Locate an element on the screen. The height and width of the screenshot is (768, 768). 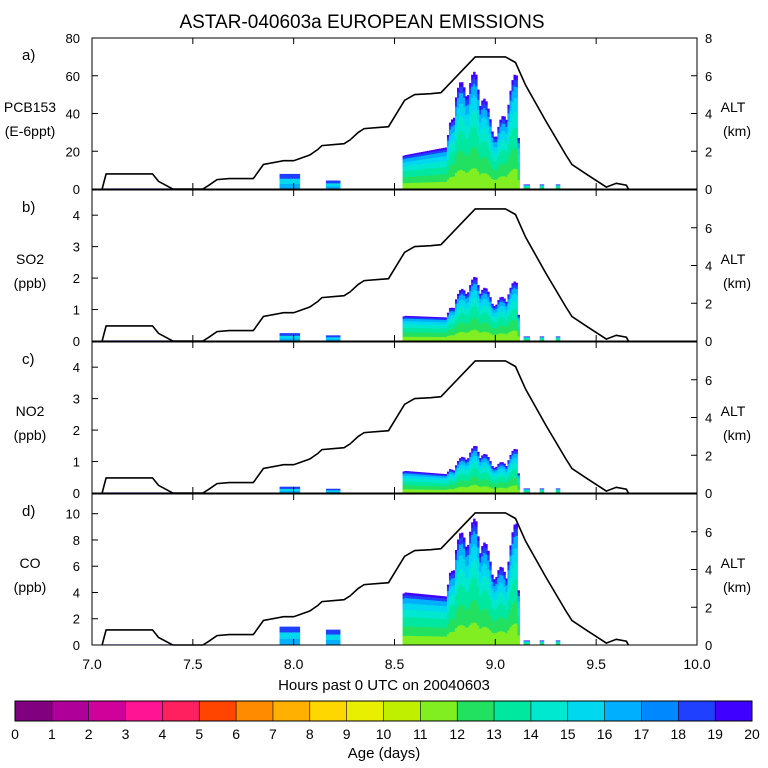
colorbar-tick-label: 5 is located at coordinates (199, 734).